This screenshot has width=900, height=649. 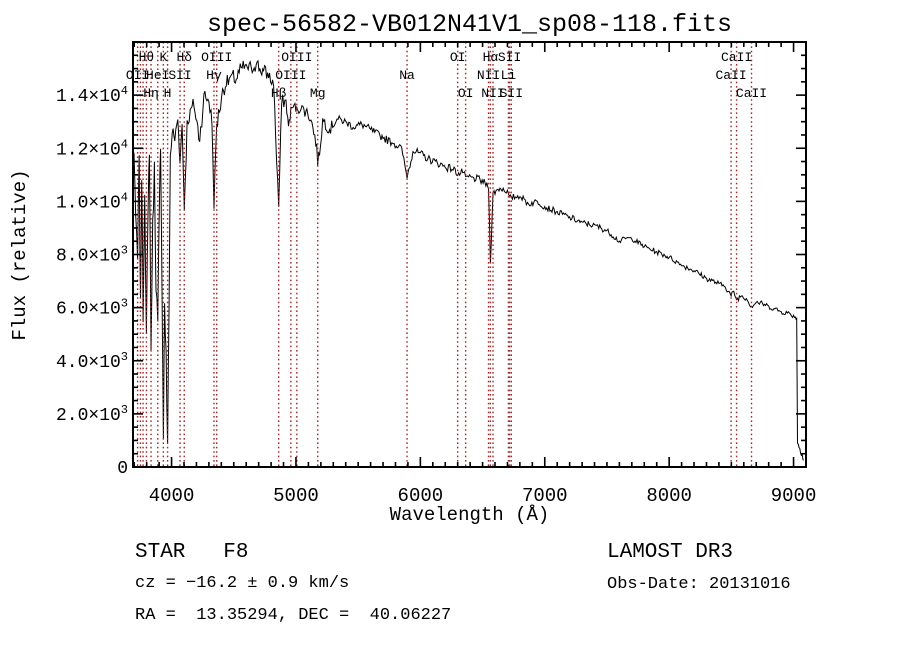 I want to click on spectral-line-label: Hγ, so click(x=214, y=75).